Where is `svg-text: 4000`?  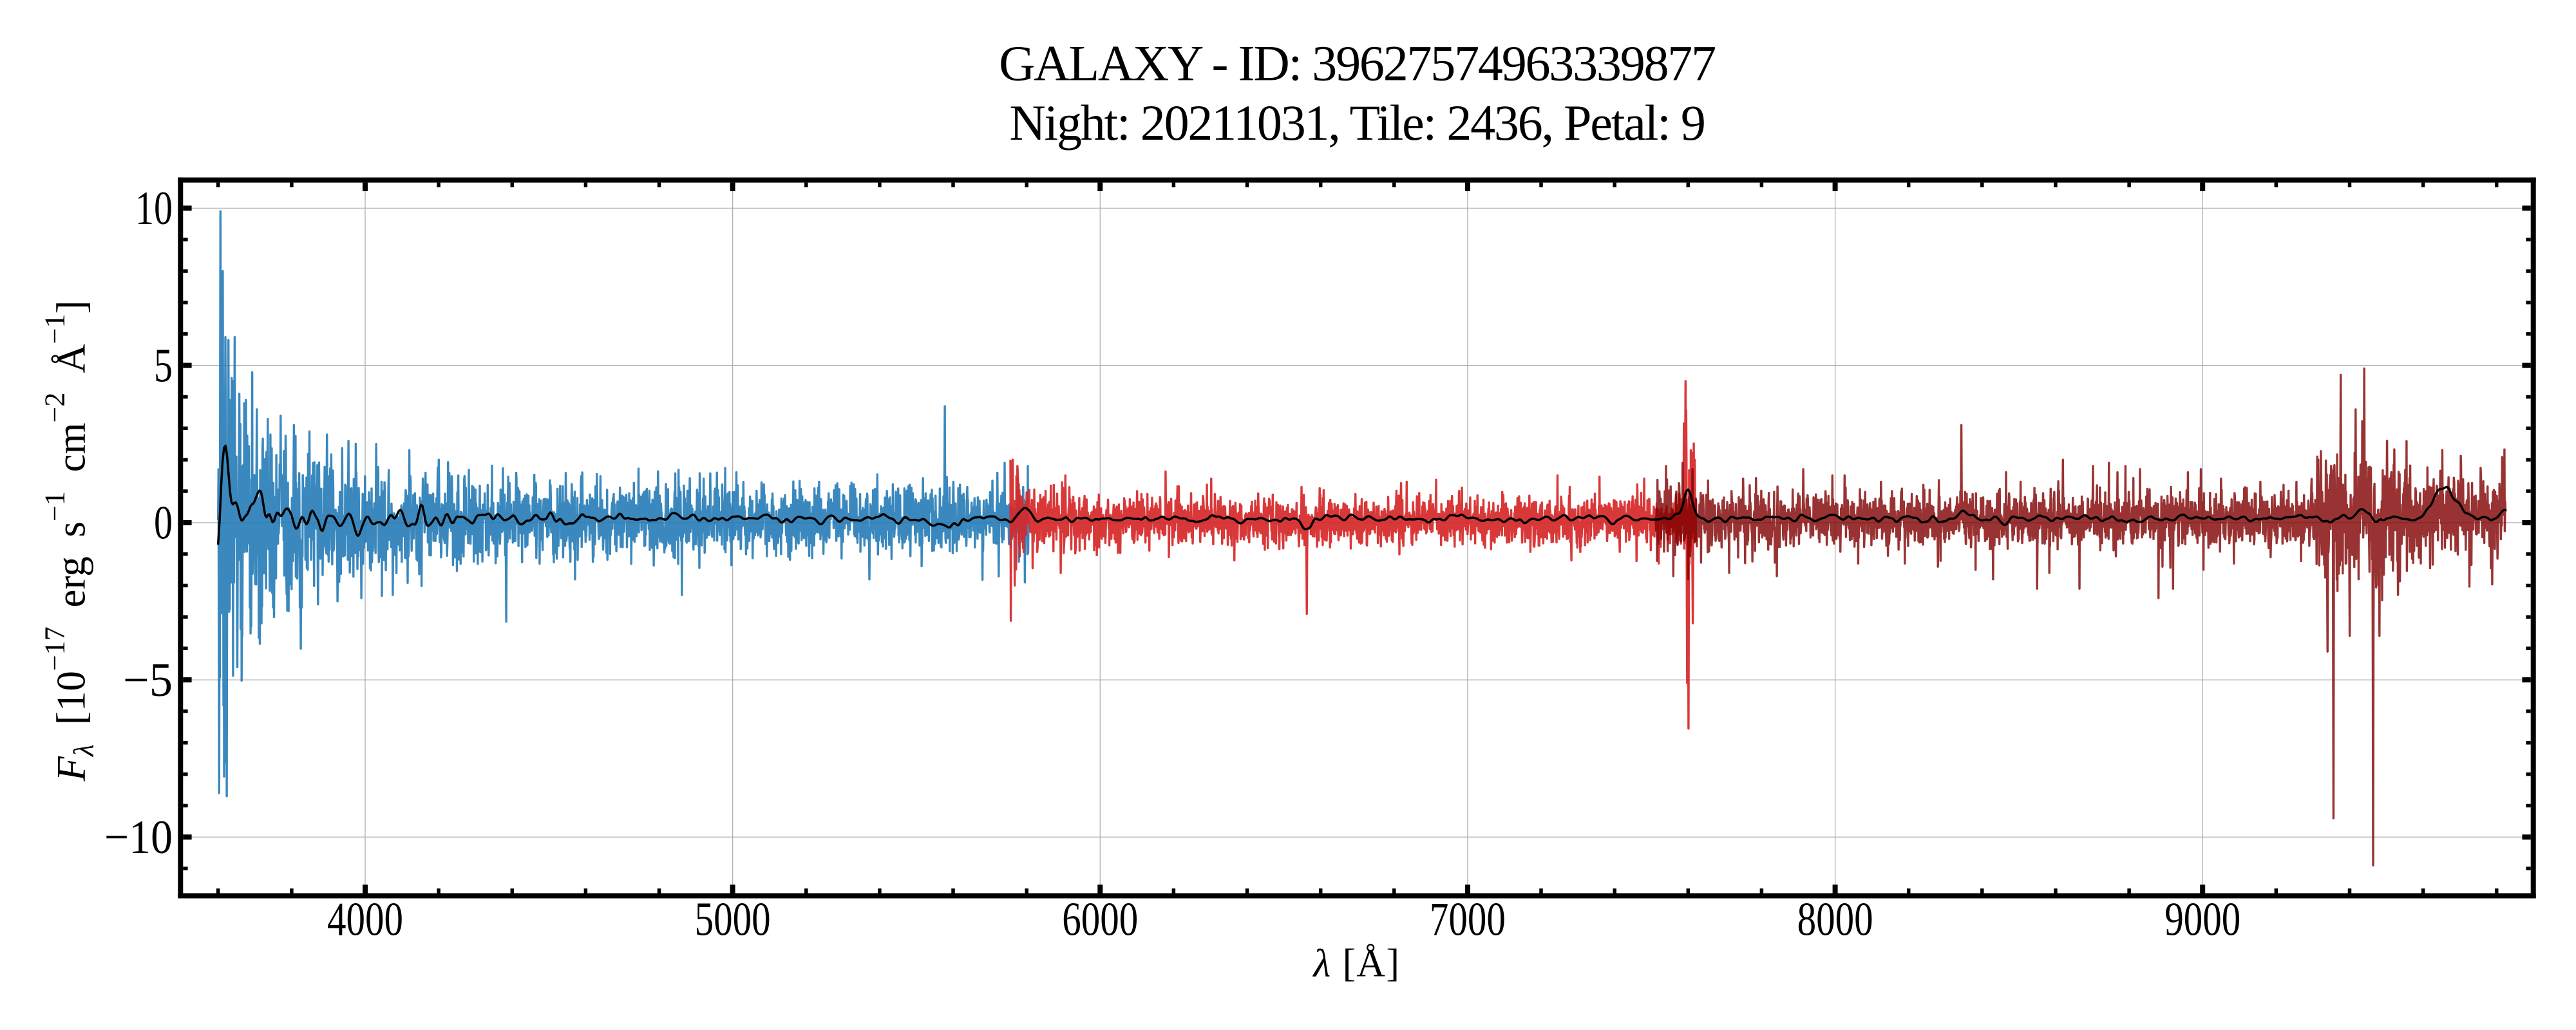 svg-text: 4000 is located at coordinates (365, 920).